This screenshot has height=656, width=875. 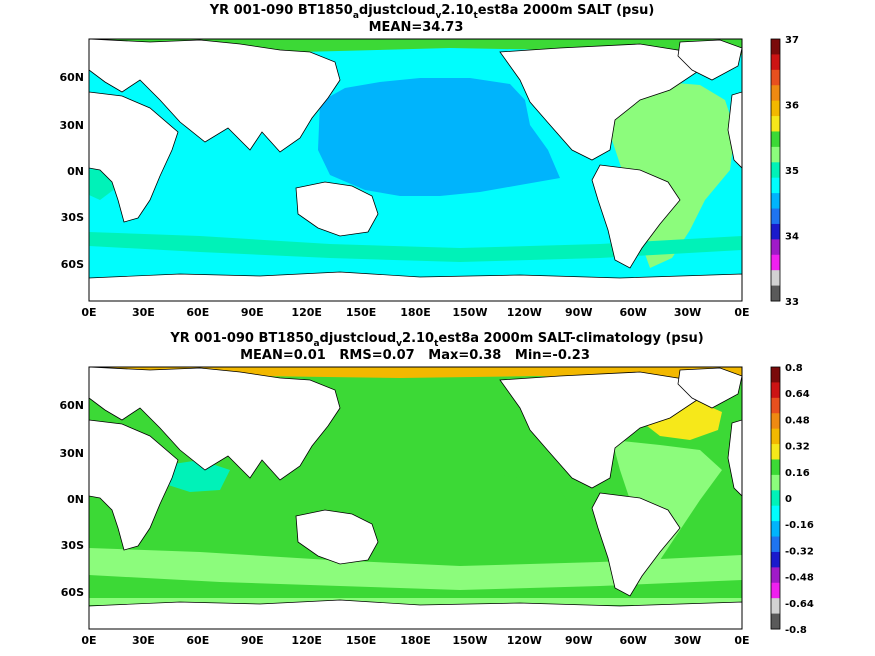 I want to click on colorbar-tick-label: 34, so click(x=792, y=237).